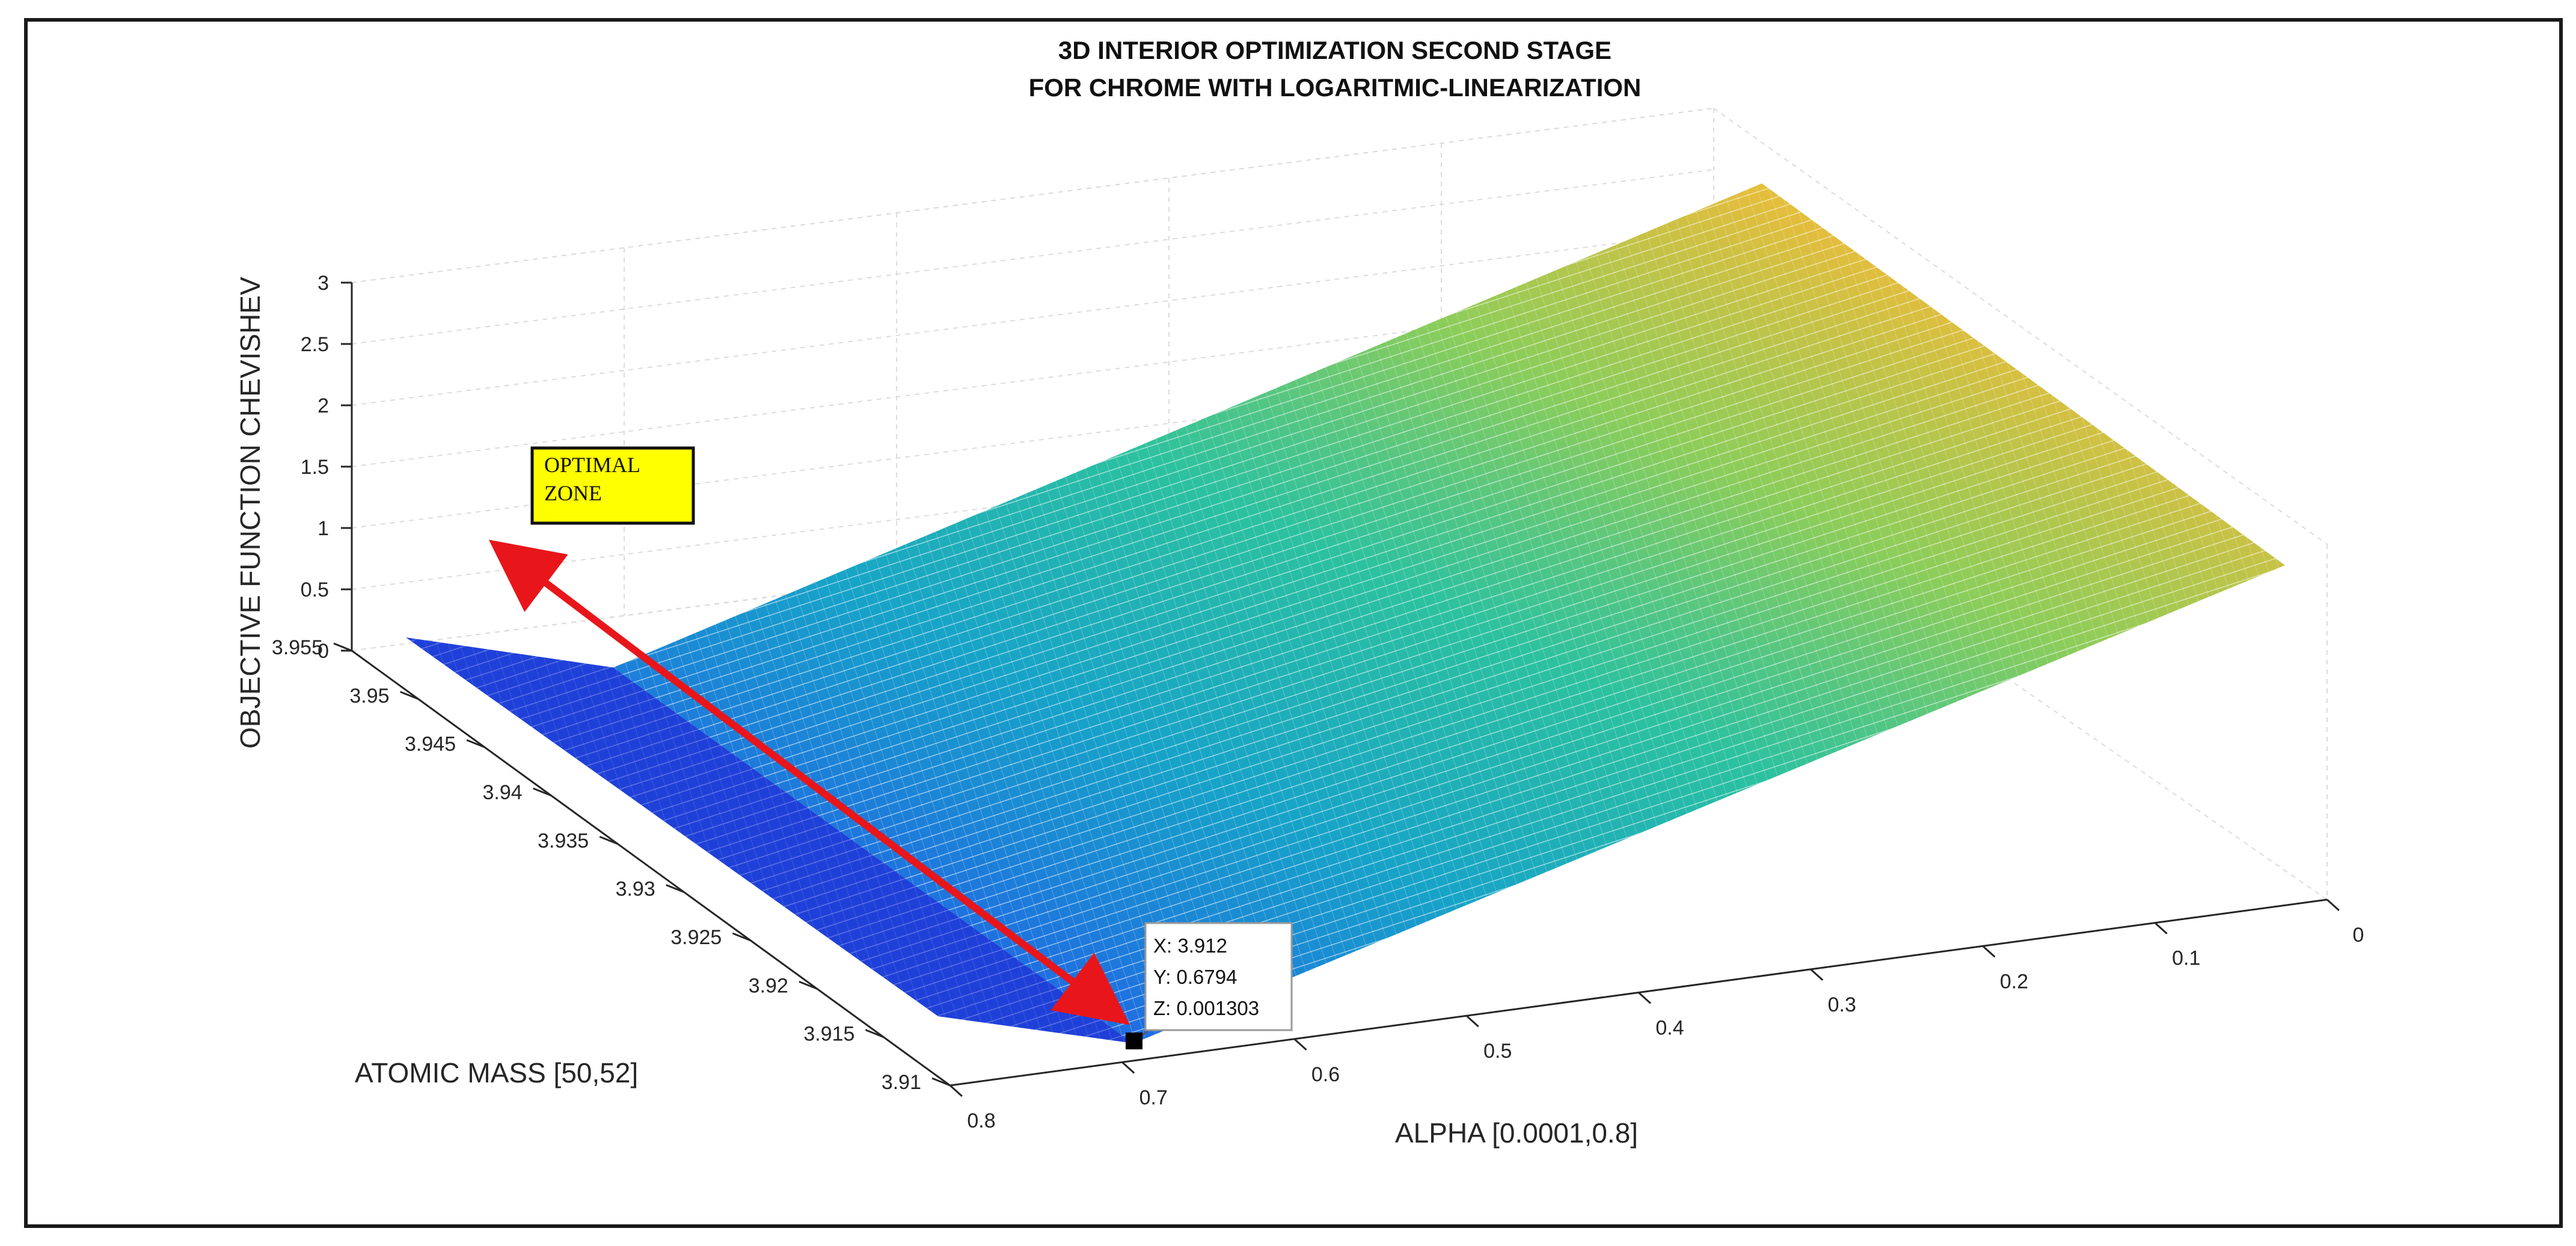  Describe the element at coordinates (496, 1072) in the screenshot. I see `y-axis-label: ATOMIC MASS [50,52]` at that location.